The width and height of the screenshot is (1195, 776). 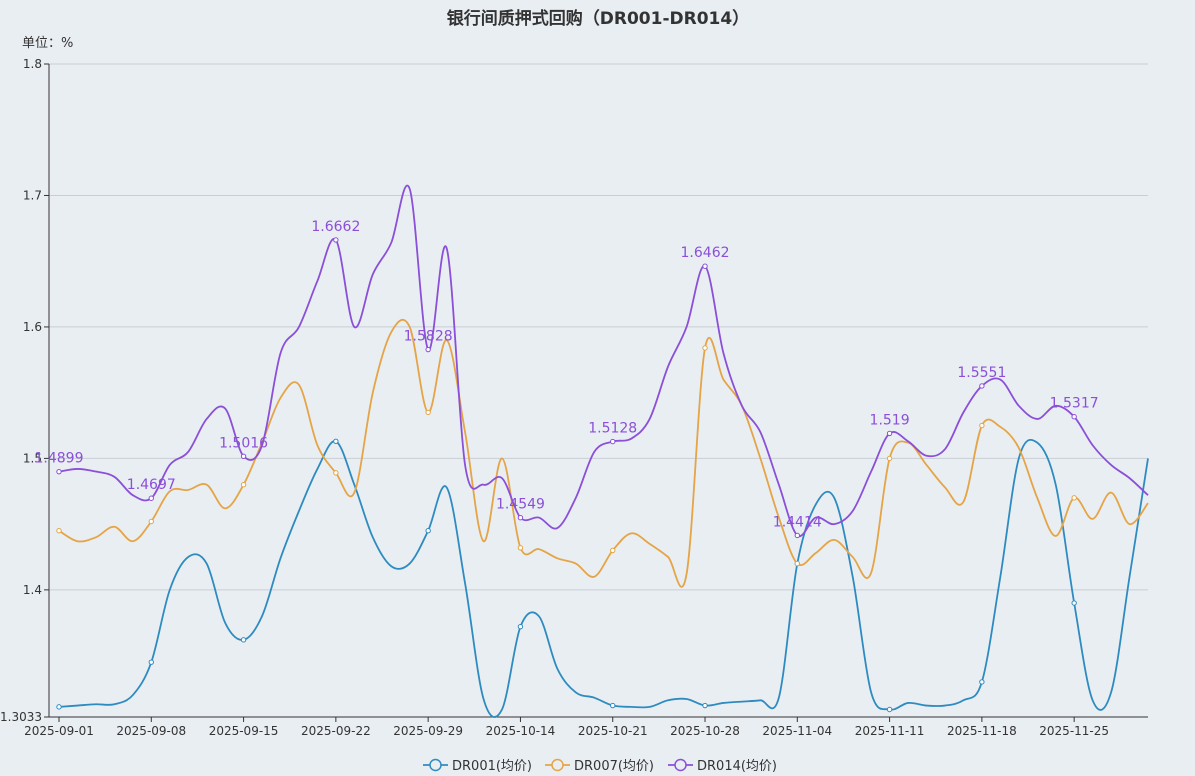 I want to click on data-label: 1.4697, so click(x=151, y=485).